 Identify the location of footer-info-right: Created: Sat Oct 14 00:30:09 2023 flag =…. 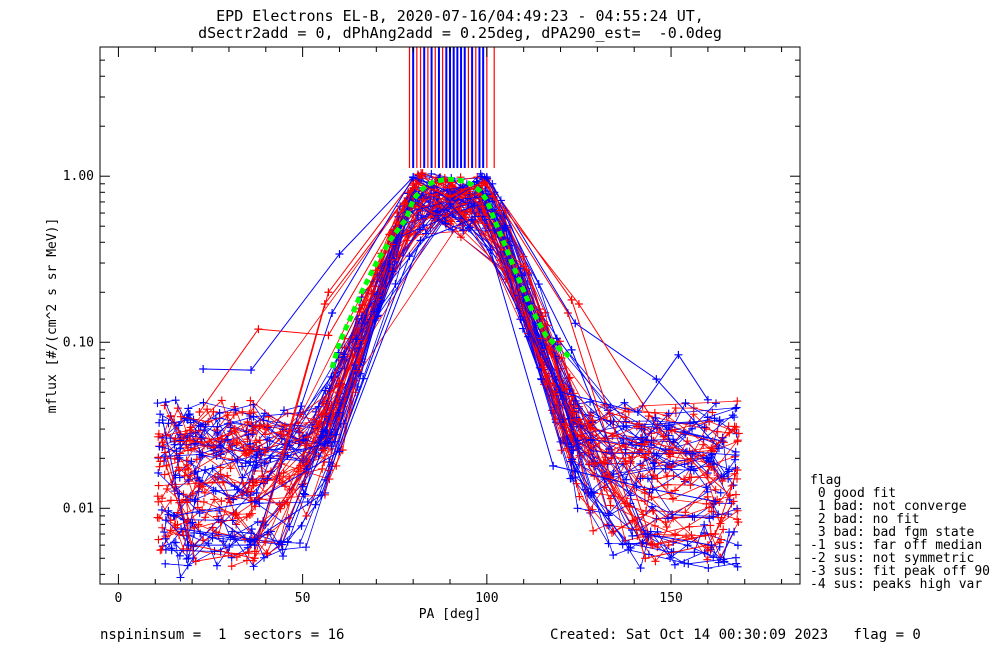
(735, 635).